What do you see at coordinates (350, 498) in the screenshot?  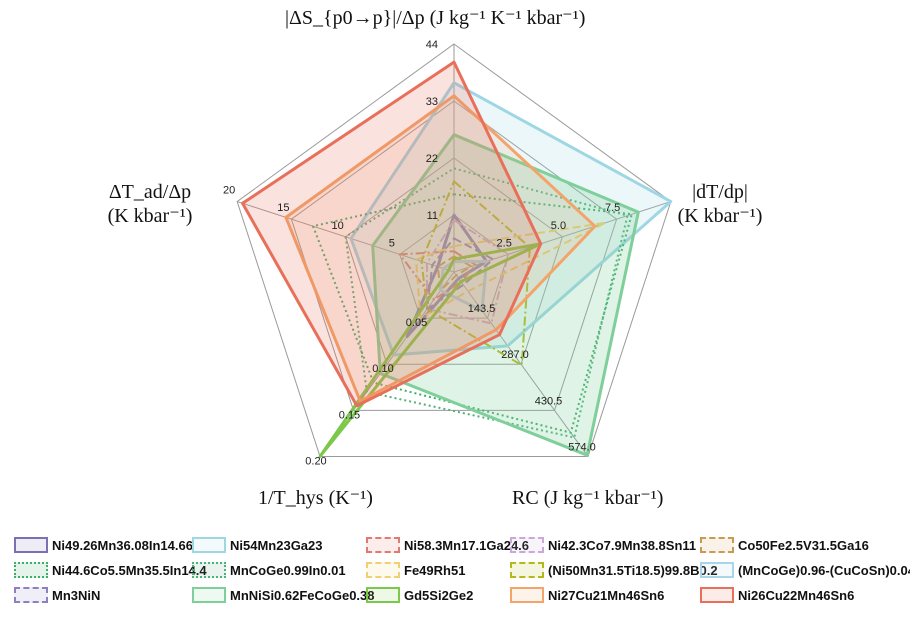 I see `axis-title-thys-unit: (K⁻¹)` at bounding box center [350, 498].